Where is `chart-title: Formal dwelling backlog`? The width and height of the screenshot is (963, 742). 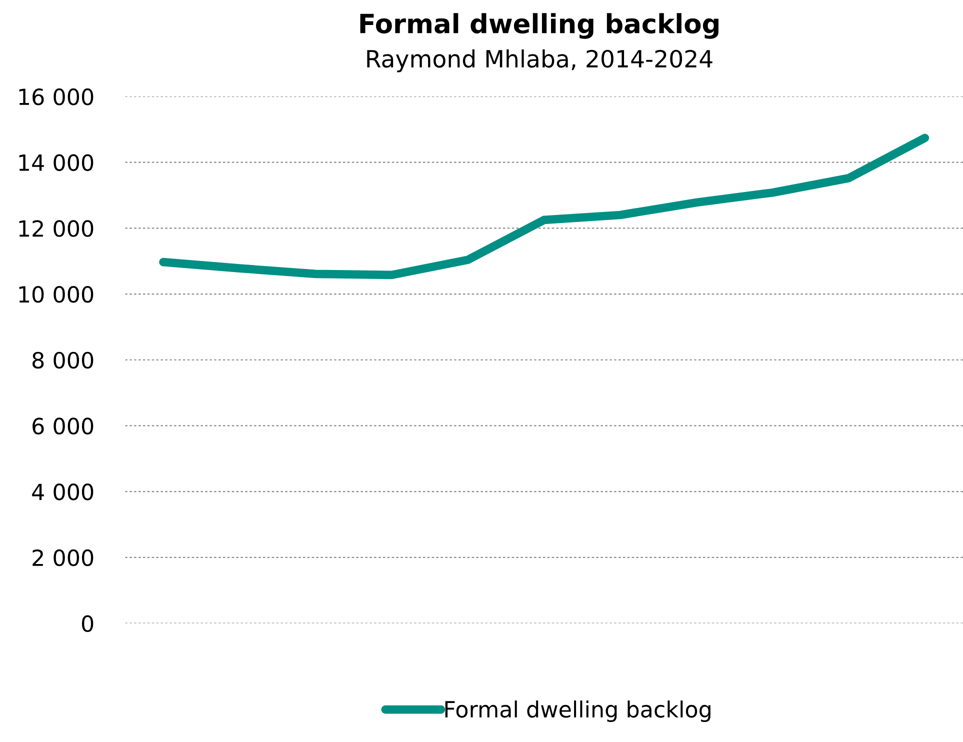
chart-title: Formal dwelling backlog is located at coordinates (539, 26).